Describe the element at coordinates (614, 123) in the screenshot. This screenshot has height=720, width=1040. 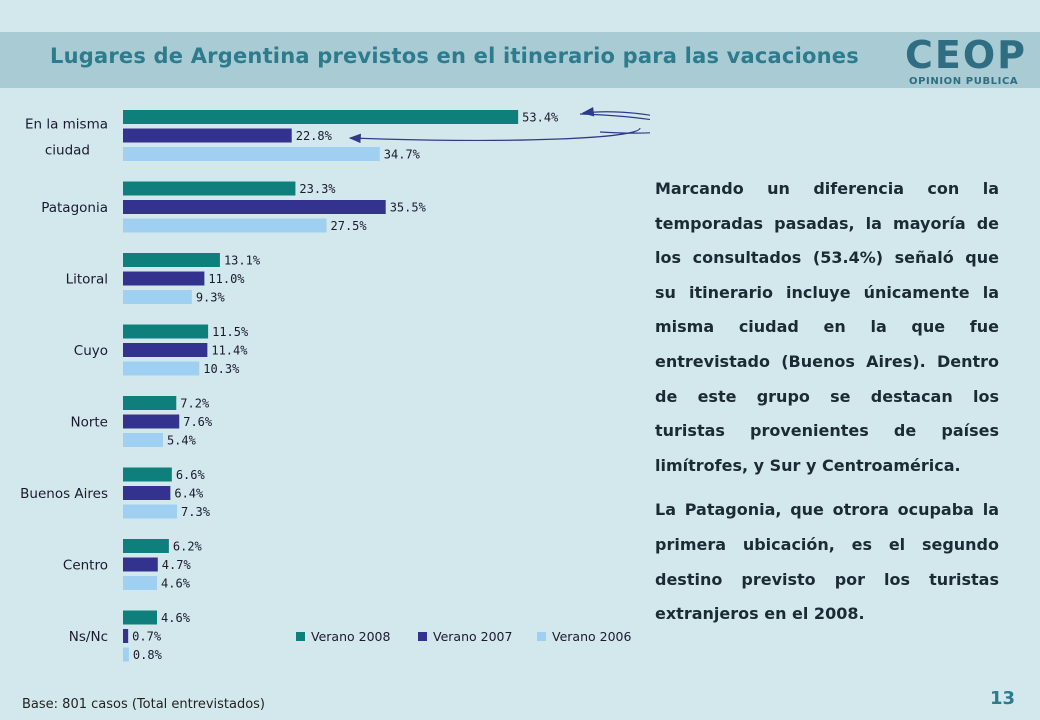
I see `annotation-arrow-top` at that location.